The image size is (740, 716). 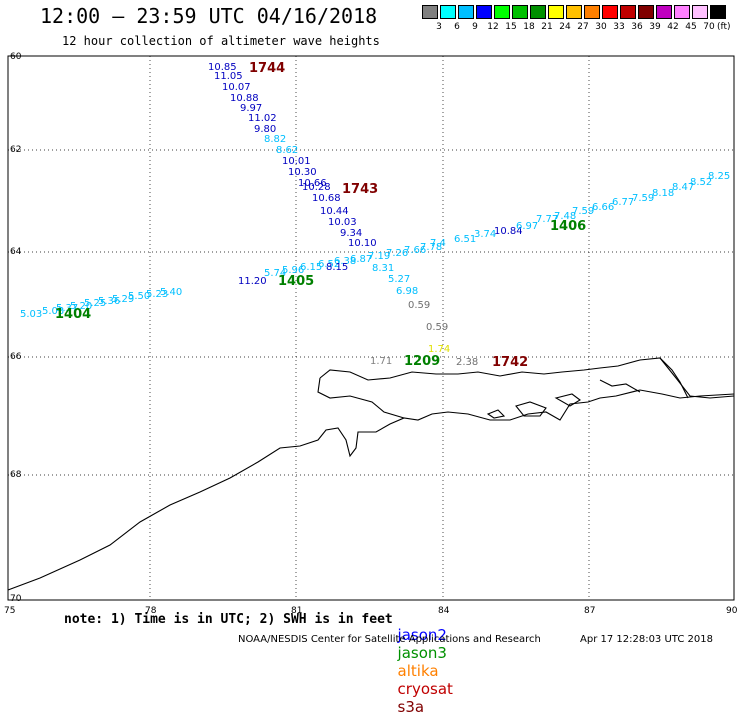 I want to click on jason3-swh-value: 5.50, so click(x=139, y=296).